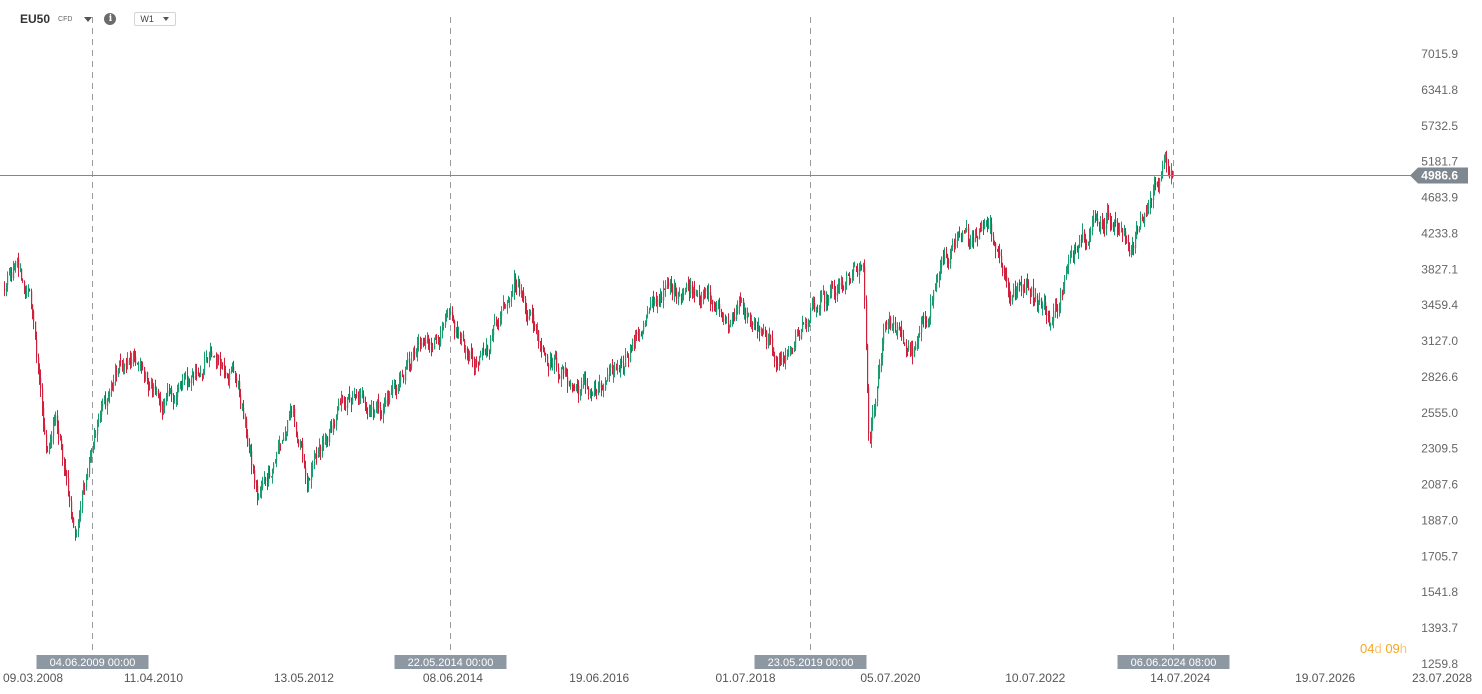 The image size is (1482, 694). Describe the element at coordinates (1439, 162) in the screenshot. I see `y-tick-label: 5181.7` at that location.